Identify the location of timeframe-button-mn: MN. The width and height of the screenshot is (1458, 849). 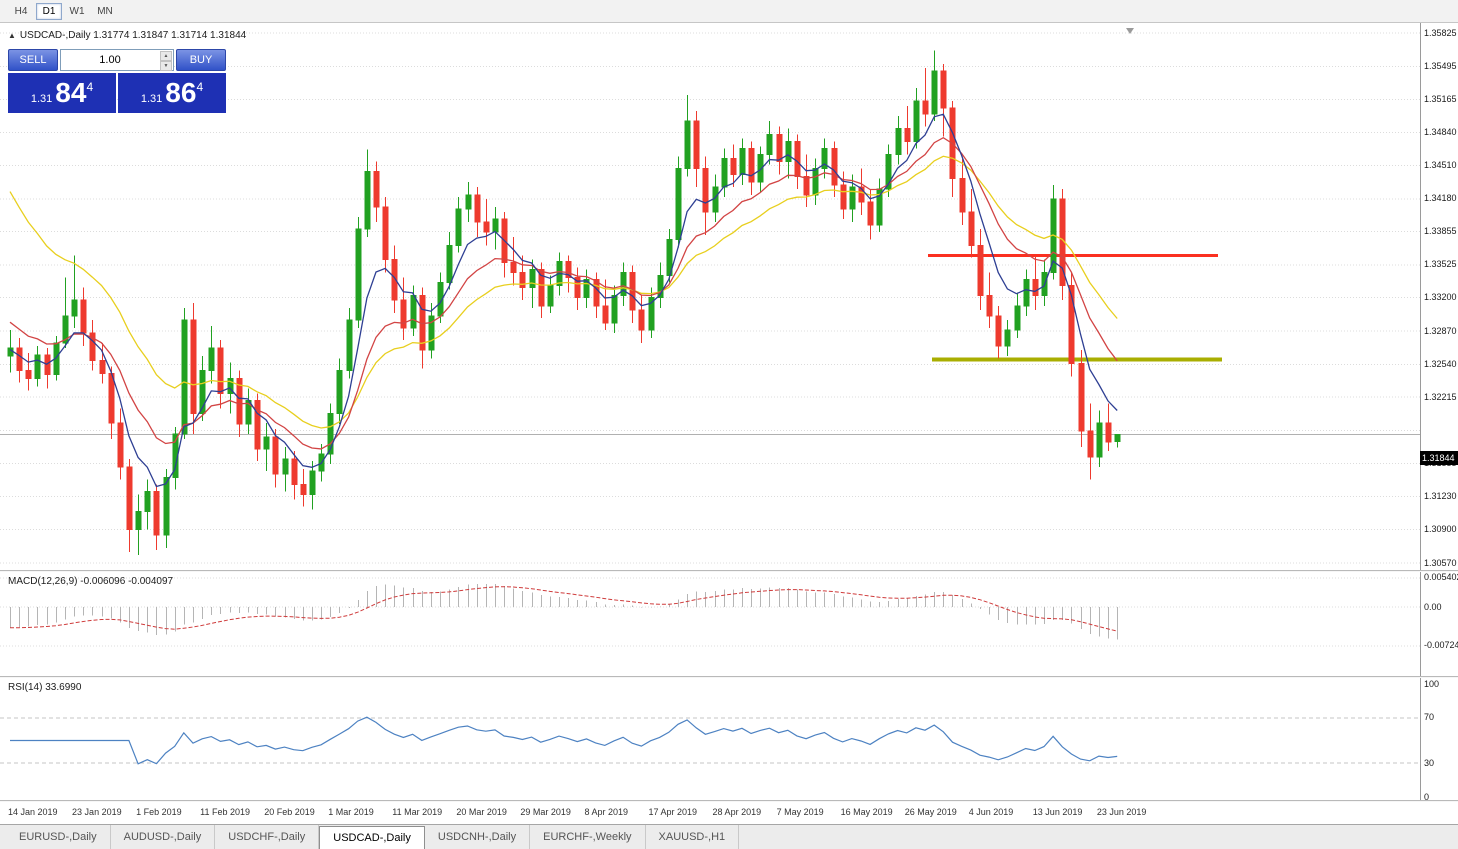
(105, 11).